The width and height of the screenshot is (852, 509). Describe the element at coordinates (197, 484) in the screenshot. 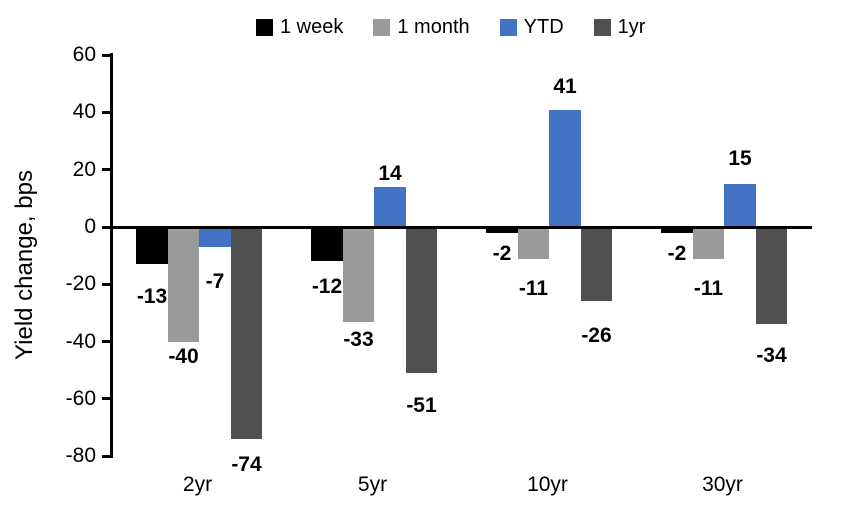

I see `x-category-label-2yr: 2yr` at that location.